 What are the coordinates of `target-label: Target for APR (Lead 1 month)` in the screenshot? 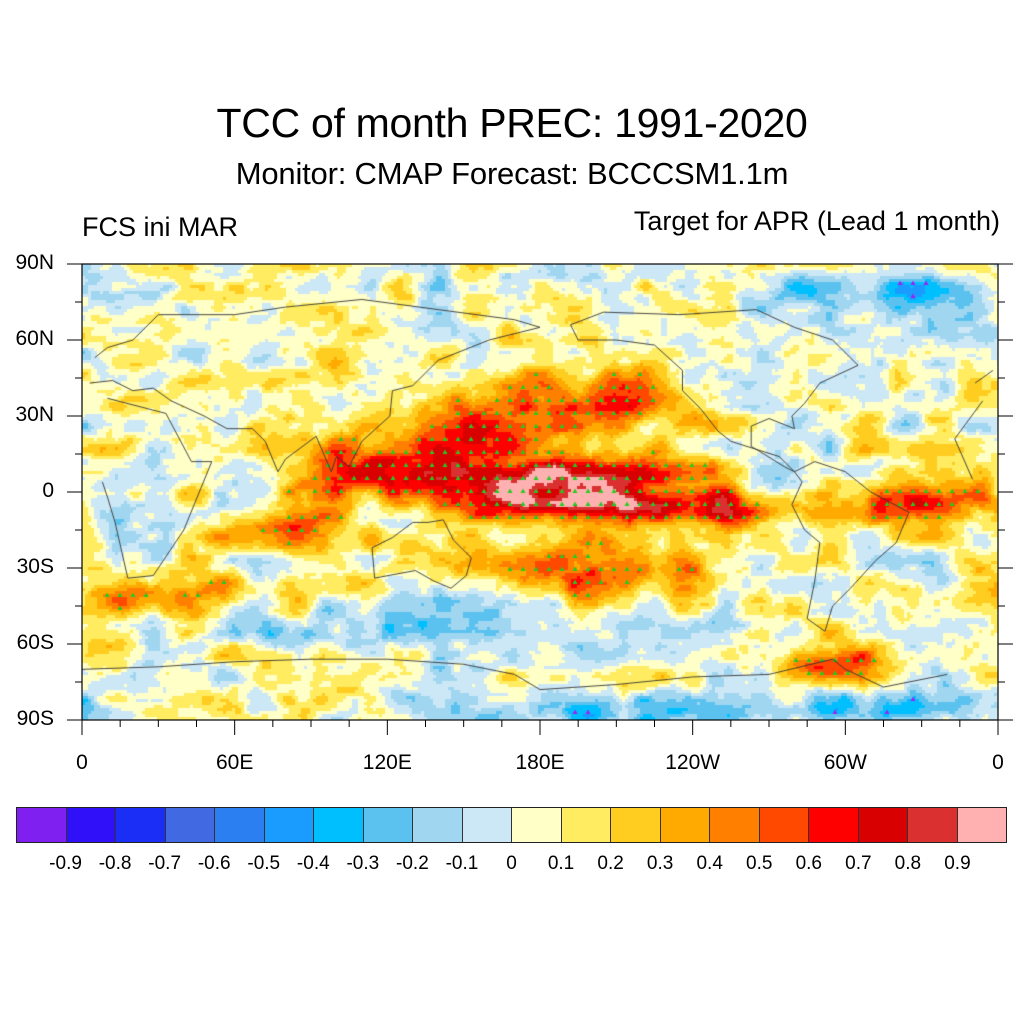 It's located at (816, 221).